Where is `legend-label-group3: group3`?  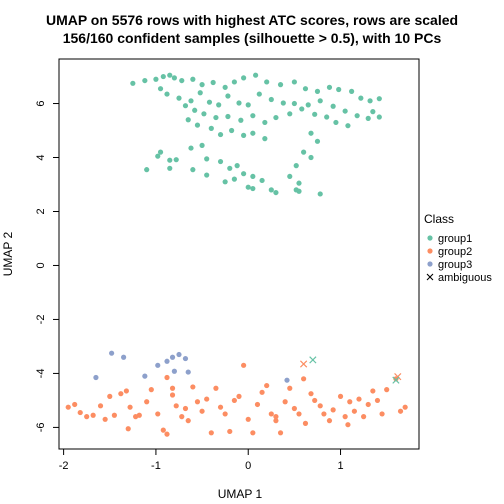
legend-label-group3: group3 is located at coordinates (455, 265).